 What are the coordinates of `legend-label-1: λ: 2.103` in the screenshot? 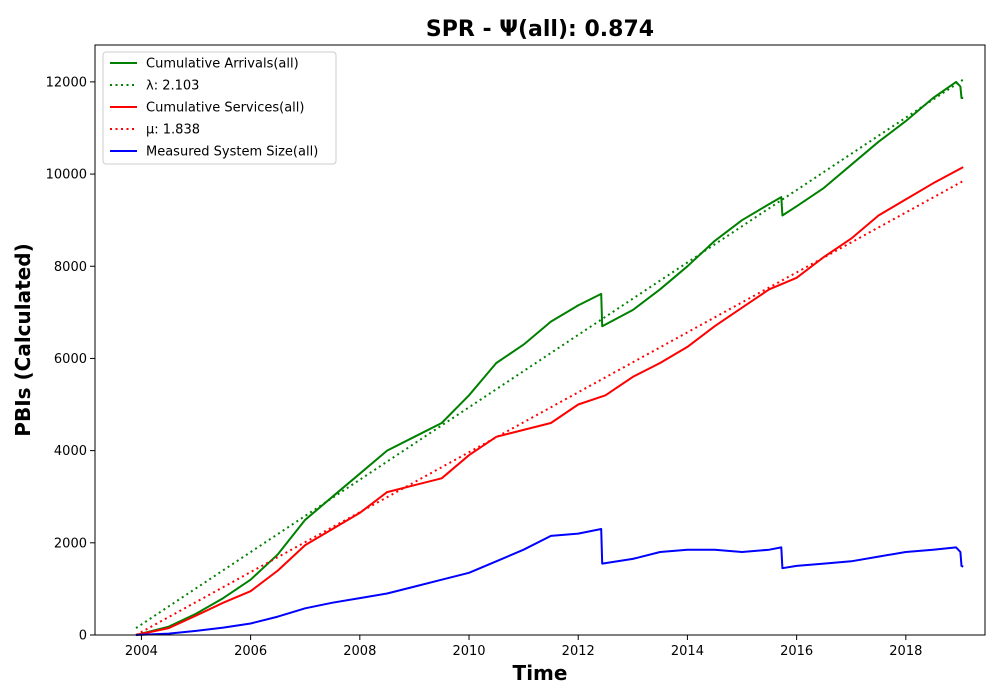 It's located at (172, 86).